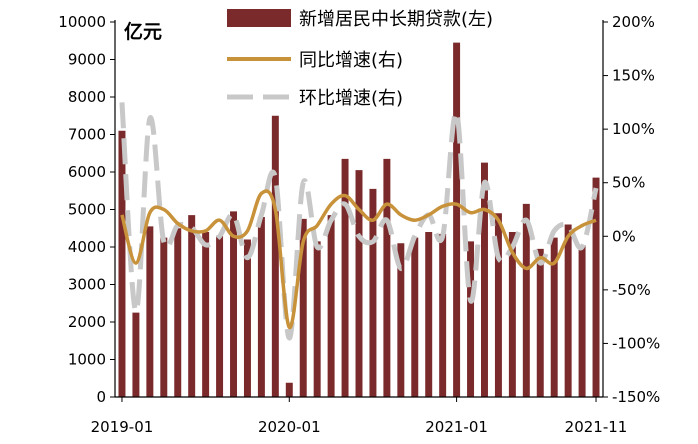  Describe the element at coordinates (87, 60) in the screenshot. I see `left-tick-label: 9000` at that location.